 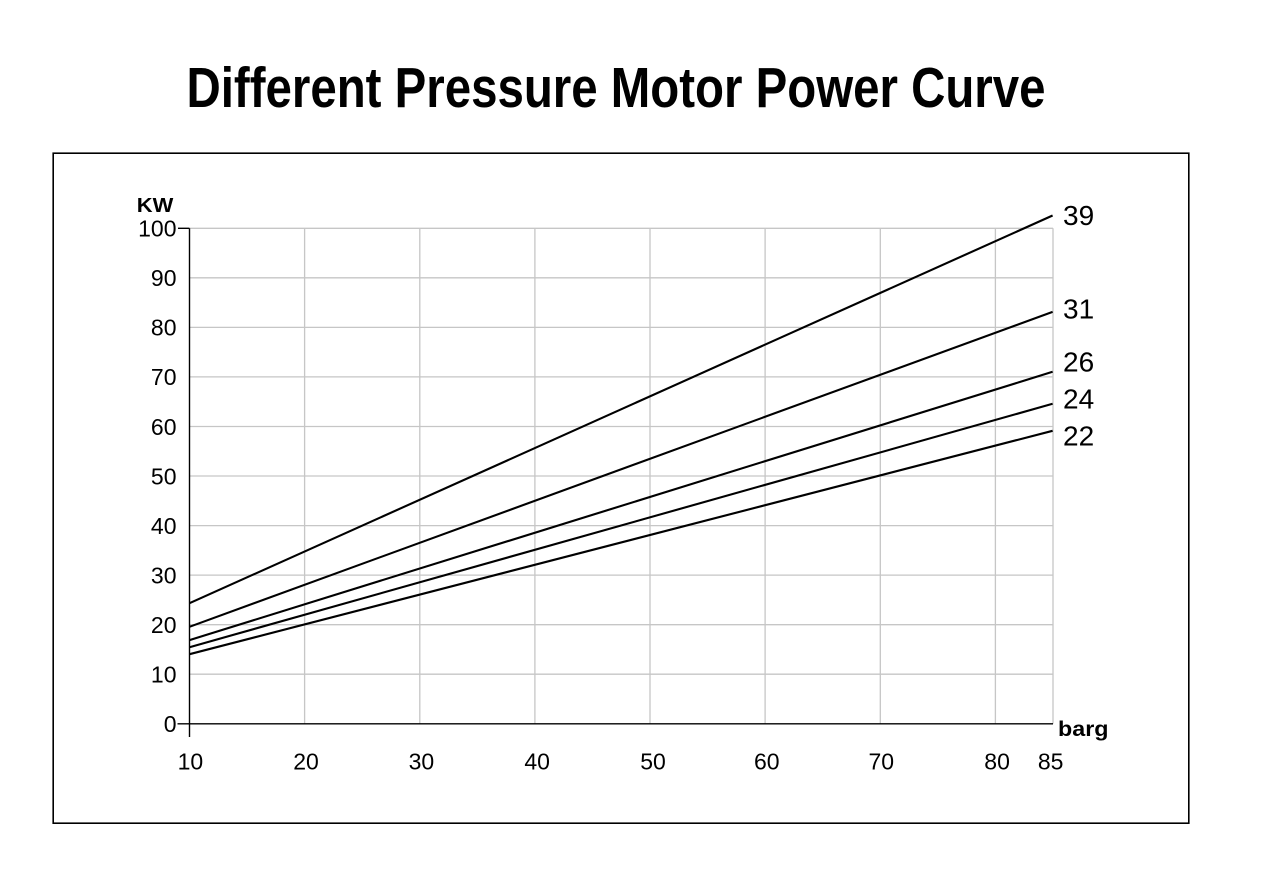 I want to click on svg-text: 39, so click(x=1078, y=215).